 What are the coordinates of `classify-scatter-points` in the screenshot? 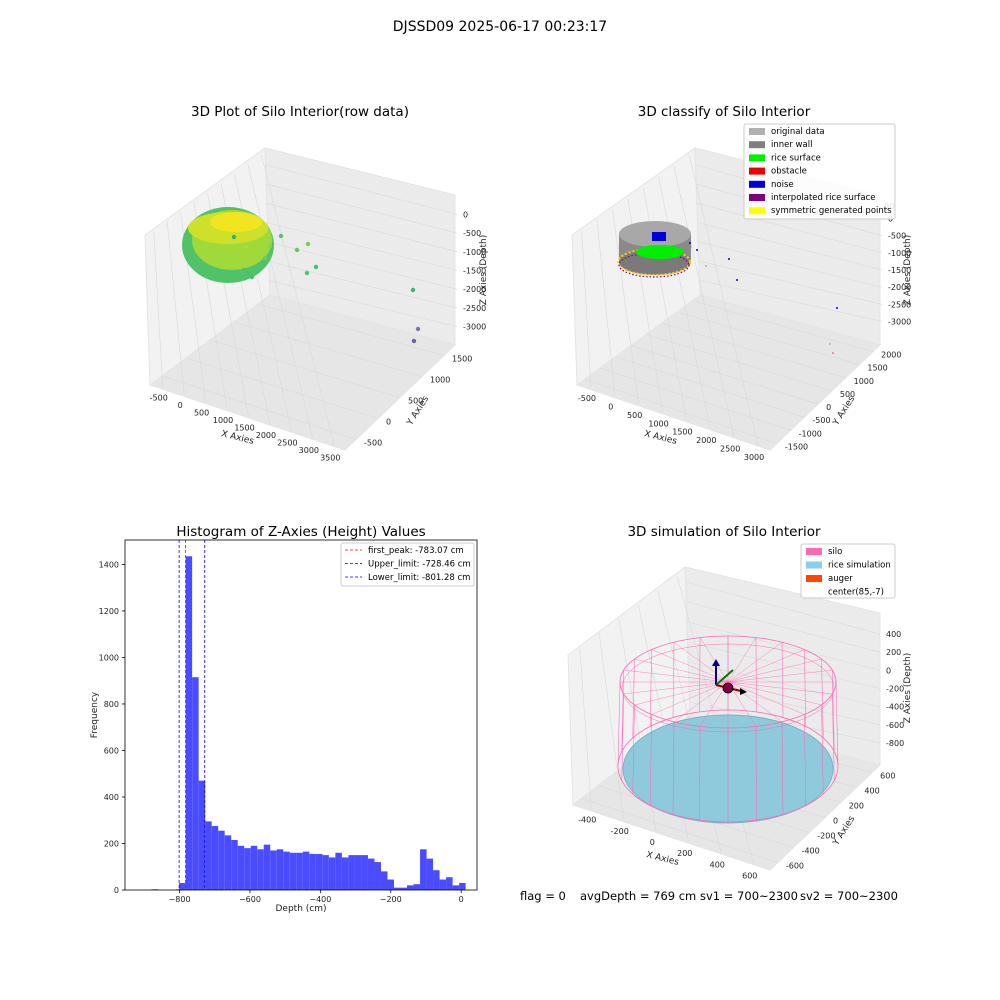 It's located at (763, 298).